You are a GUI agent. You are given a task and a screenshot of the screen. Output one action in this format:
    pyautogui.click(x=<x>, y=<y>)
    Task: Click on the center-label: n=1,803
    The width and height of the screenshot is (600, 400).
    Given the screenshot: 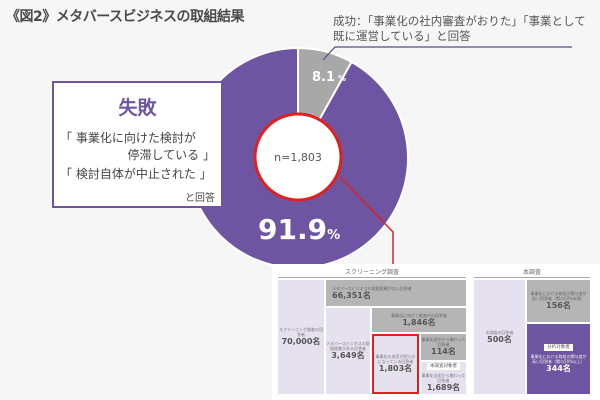 What is the action you would take?
    pyautogui.click(x=298, y=157)
    